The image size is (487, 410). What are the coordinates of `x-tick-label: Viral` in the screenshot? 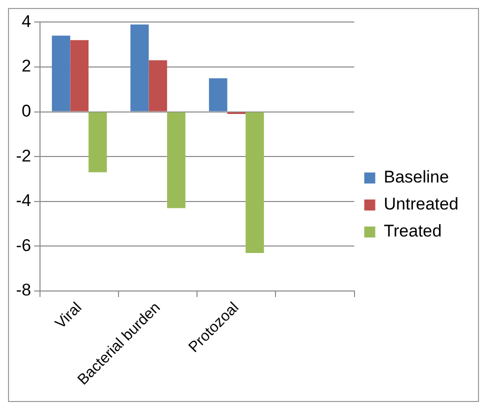 It's located at (69, 315).